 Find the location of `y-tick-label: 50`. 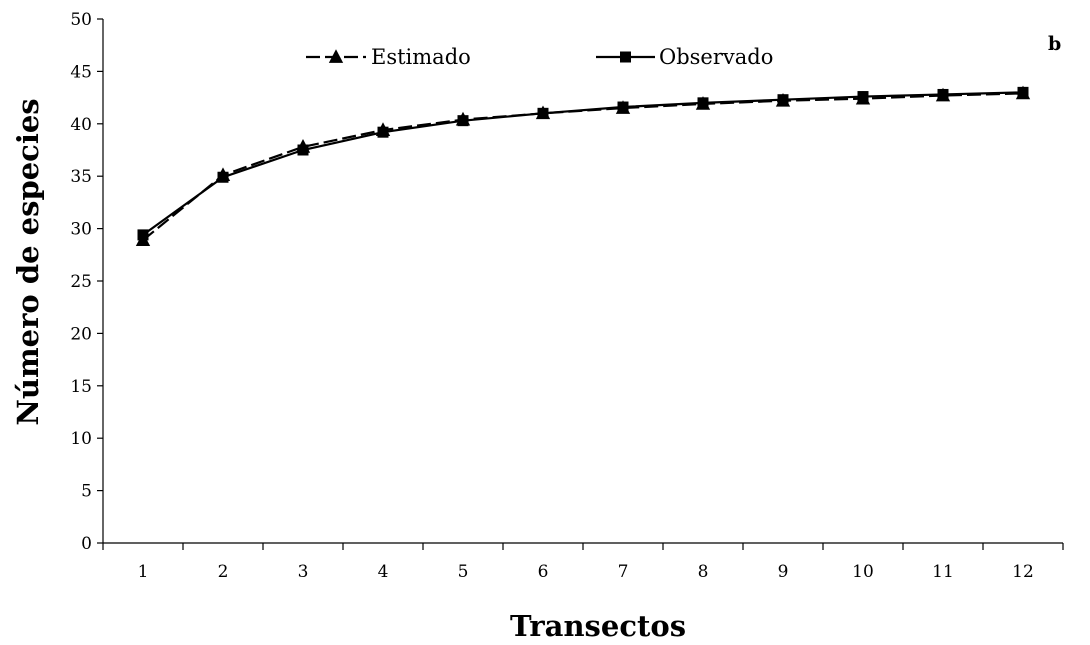

y-tick-label: 50 is located at coordinates (81, 20).